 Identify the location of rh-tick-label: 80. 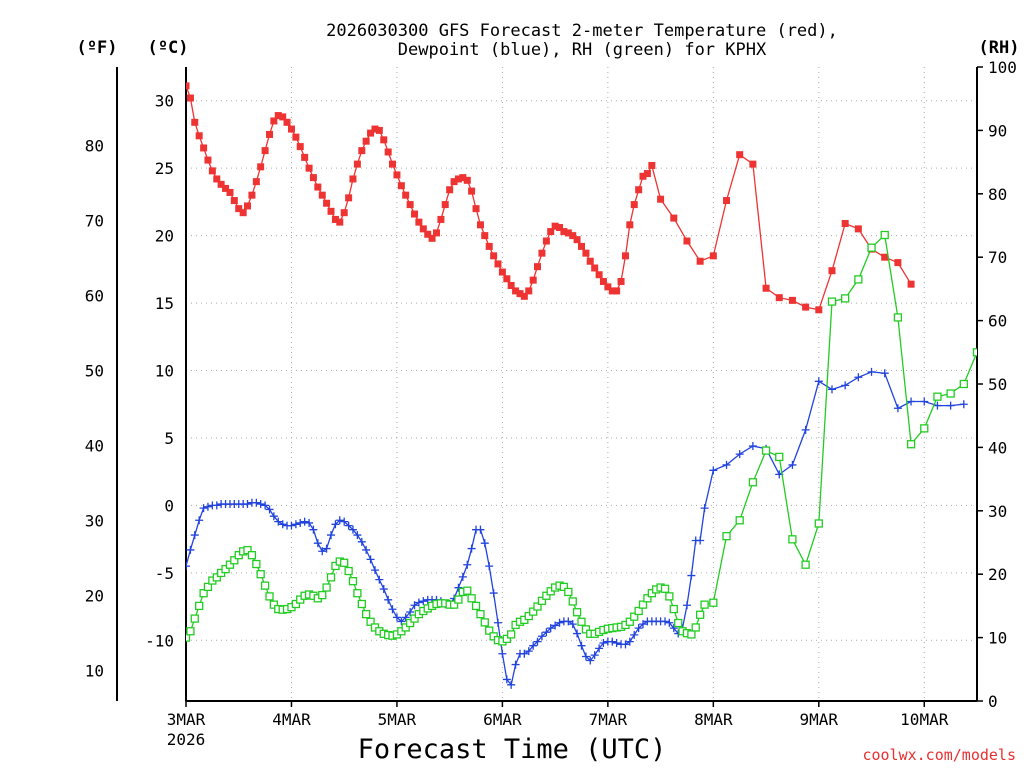
(997, 194).